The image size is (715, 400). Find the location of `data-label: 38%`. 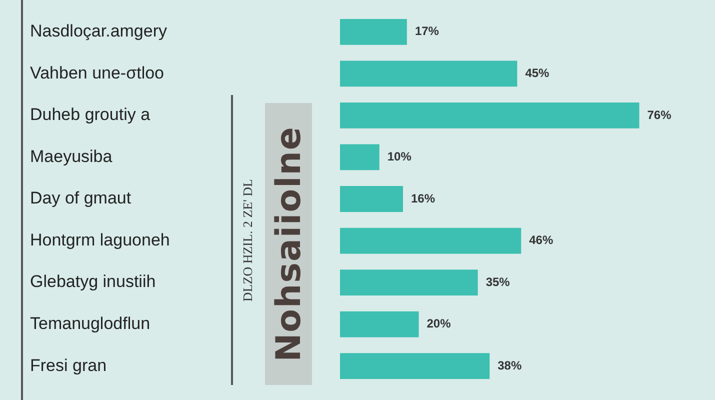

data-label: 38% is located at coordinates (510, 365).